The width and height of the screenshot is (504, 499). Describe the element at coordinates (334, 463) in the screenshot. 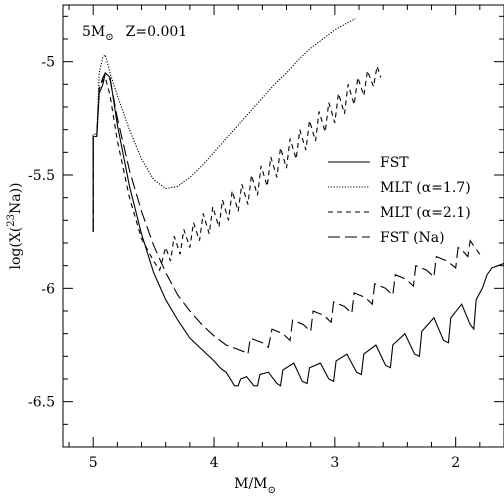

I see `x-tick-label: 3` at that location.